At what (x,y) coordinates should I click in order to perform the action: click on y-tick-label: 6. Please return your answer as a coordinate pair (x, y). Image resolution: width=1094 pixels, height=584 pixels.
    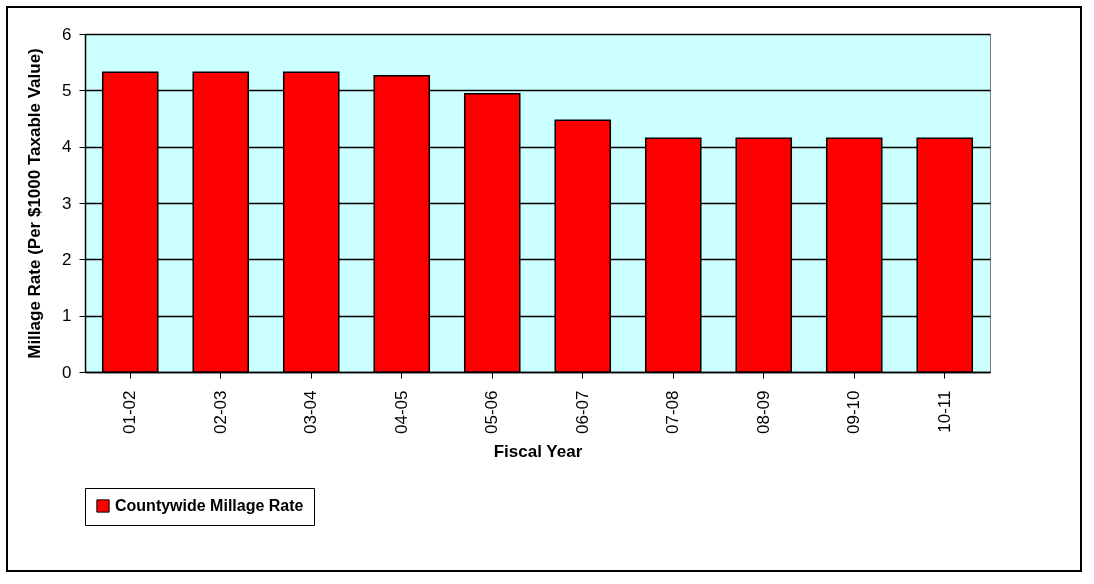
    Looking at the image, I should click on (67, 34).